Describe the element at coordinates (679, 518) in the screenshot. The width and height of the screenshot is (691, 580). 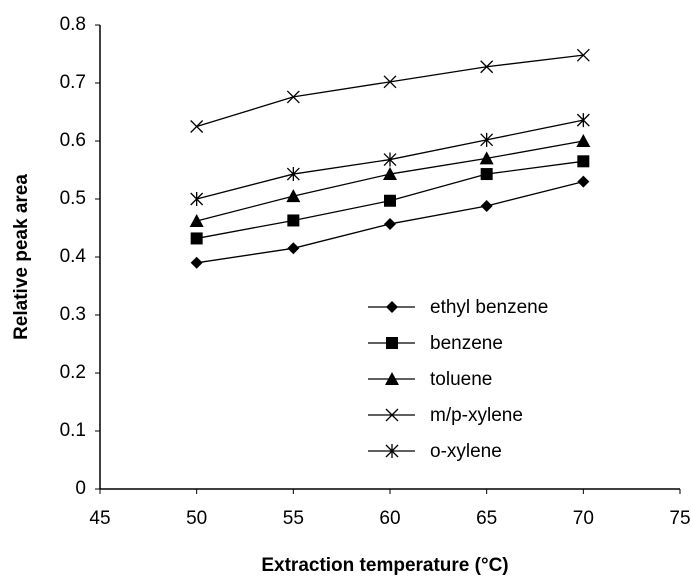
I see `x-tick-label: 75` at that location.